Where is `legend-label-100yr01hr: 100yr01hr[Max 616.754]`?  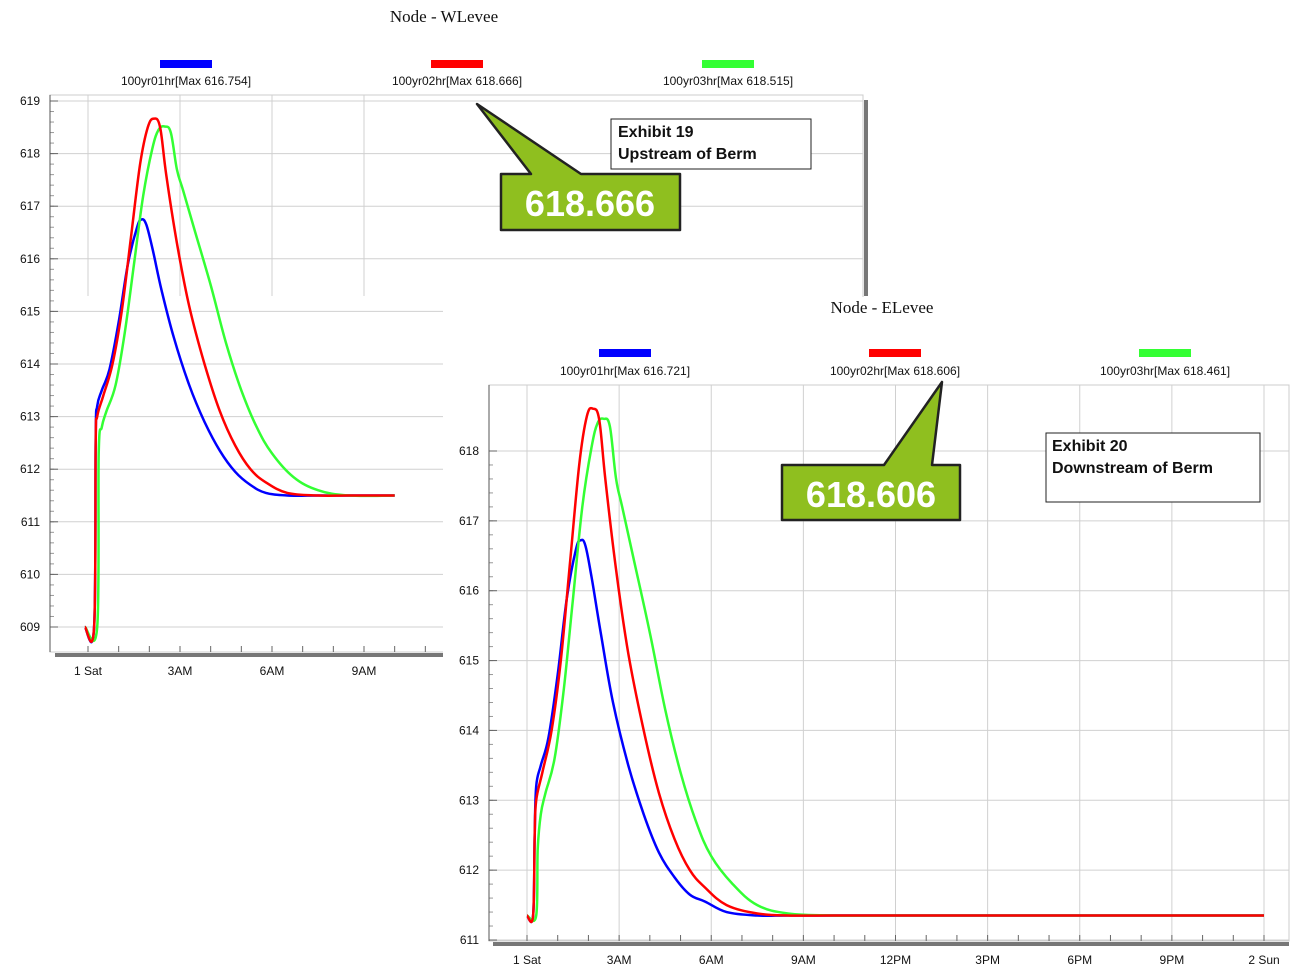
legend-label-100yr01hr: 100yr01hr[Max 616.754] is located at coordinates (186, 81).